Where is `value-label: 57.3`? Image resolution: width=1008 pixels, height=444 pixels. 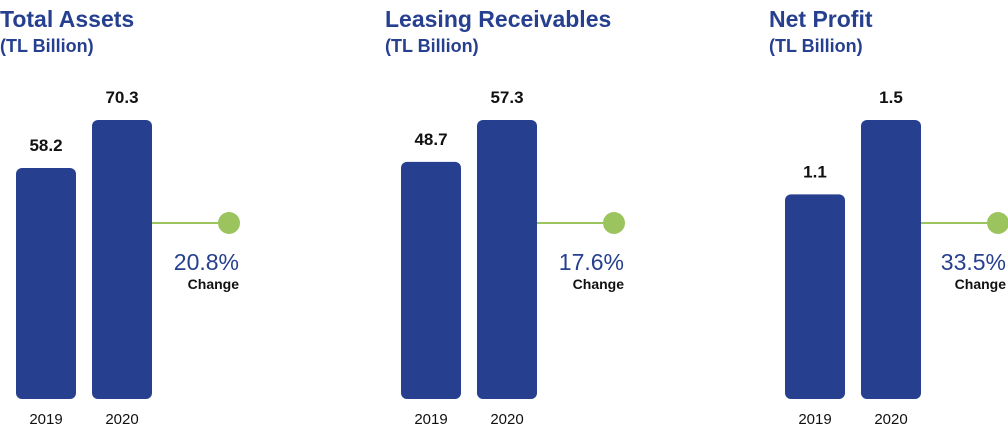
value-label: 57.3 is located at coordinates (506, 97).